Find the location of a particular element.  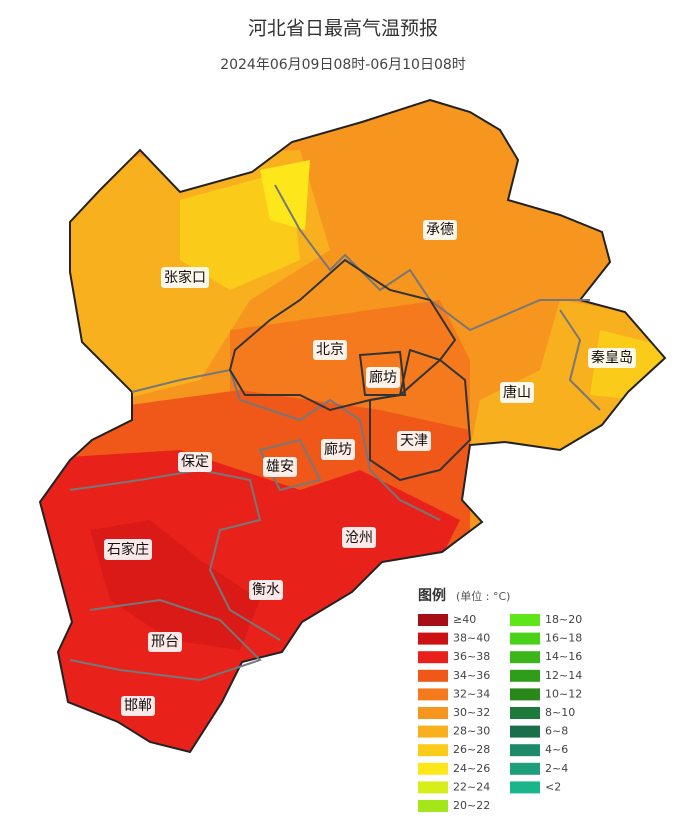

legend-unit: (单位 : °C) is located at coordinates (483, 596).